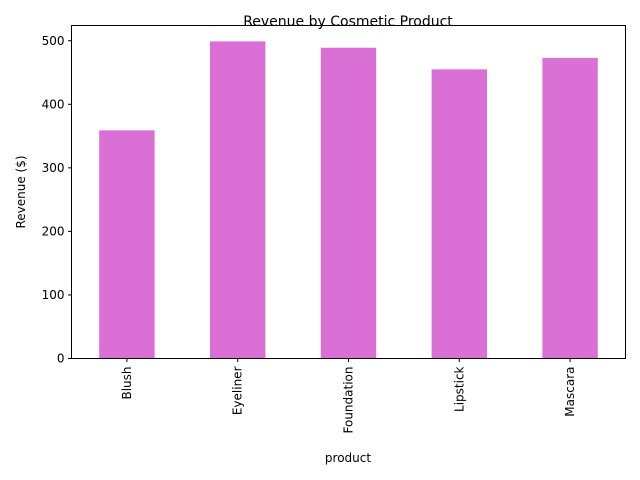 This screenshot has height=480, width=640. What do you see at coordinates (570, 392) in the screenshot?
I see `x-tick-label: Mascara` at bounding box center [570, 392].